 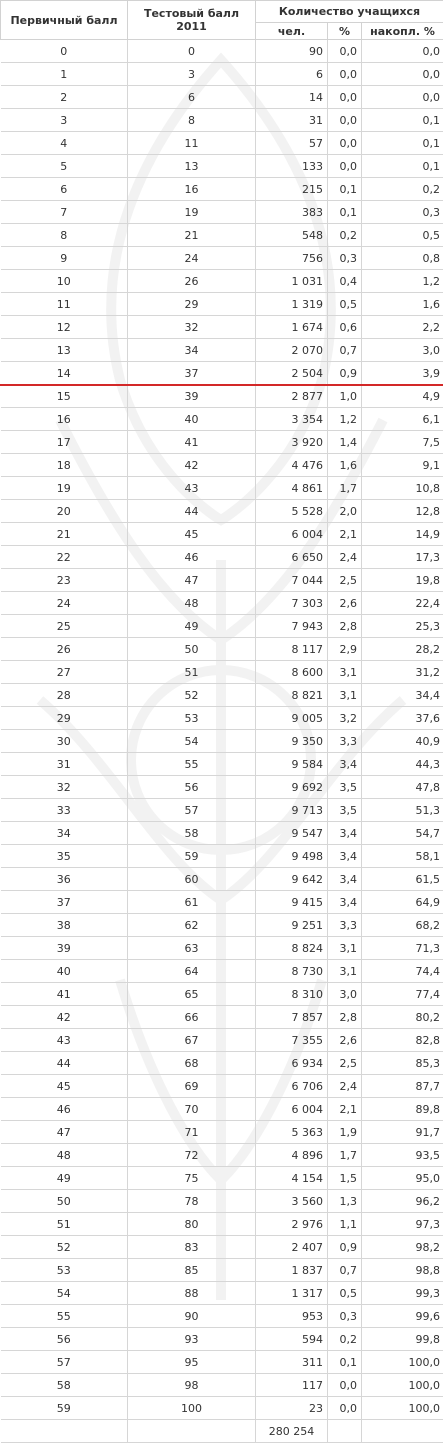 I want to click on cumulative-percent-cell: 47,8, so click(x=402, y=787).